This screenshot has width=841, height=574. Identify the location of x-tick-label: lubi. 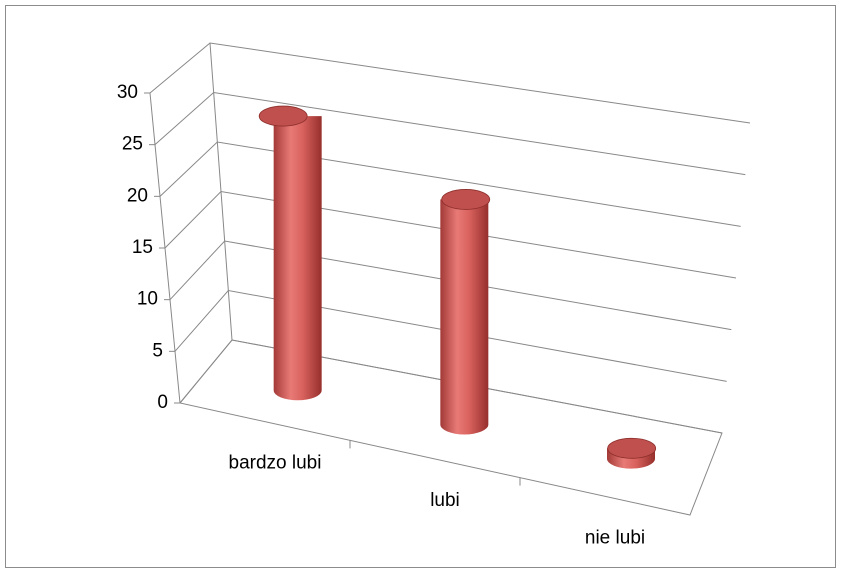
(445, 500).